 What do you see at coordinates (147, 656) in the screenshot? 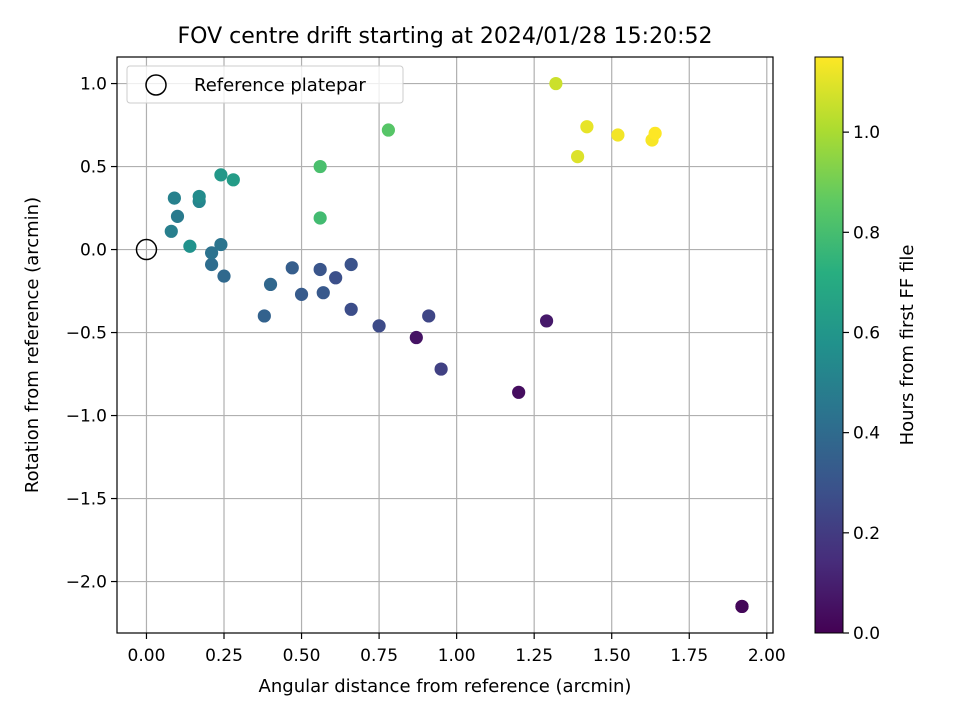
I see `x-tick-label: 0.00` at bounding box center [147, 656].